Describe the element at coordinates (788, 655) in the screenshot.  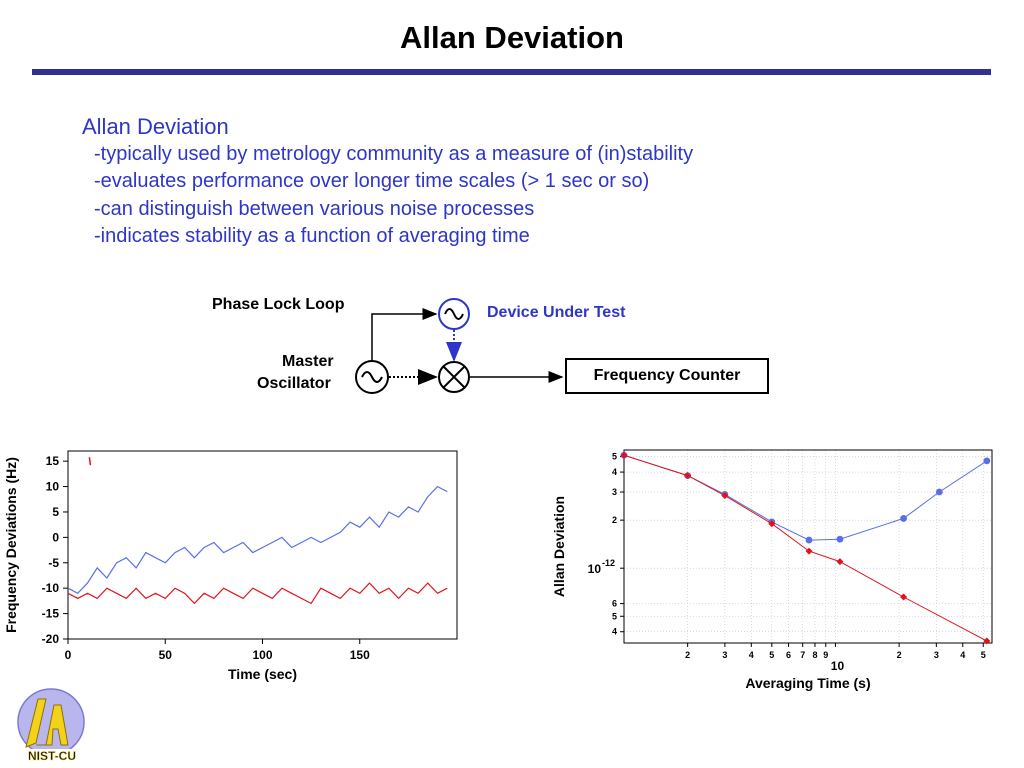
I see `x-tick-label: 6` at that location.